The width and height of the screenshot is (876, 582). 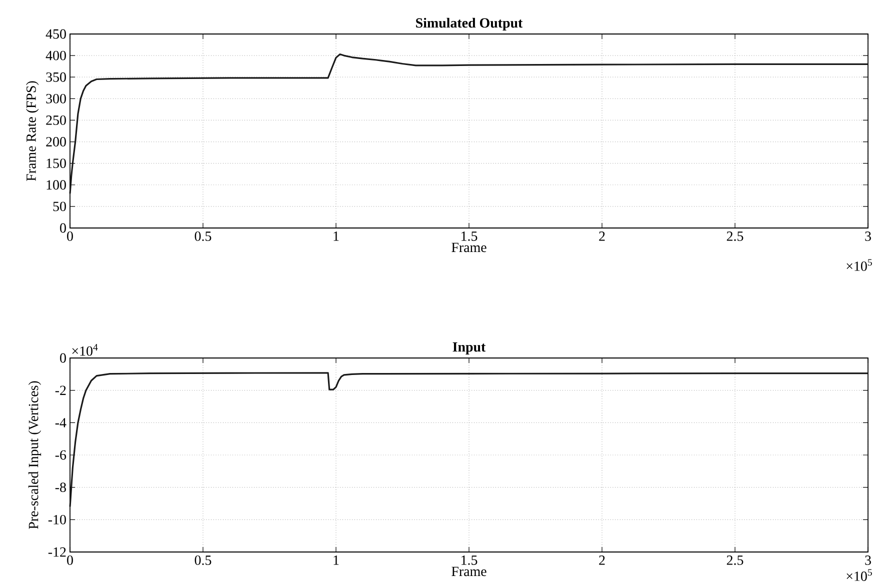 I want to click on y-tick-label: 400, so click(x=56, y=55).